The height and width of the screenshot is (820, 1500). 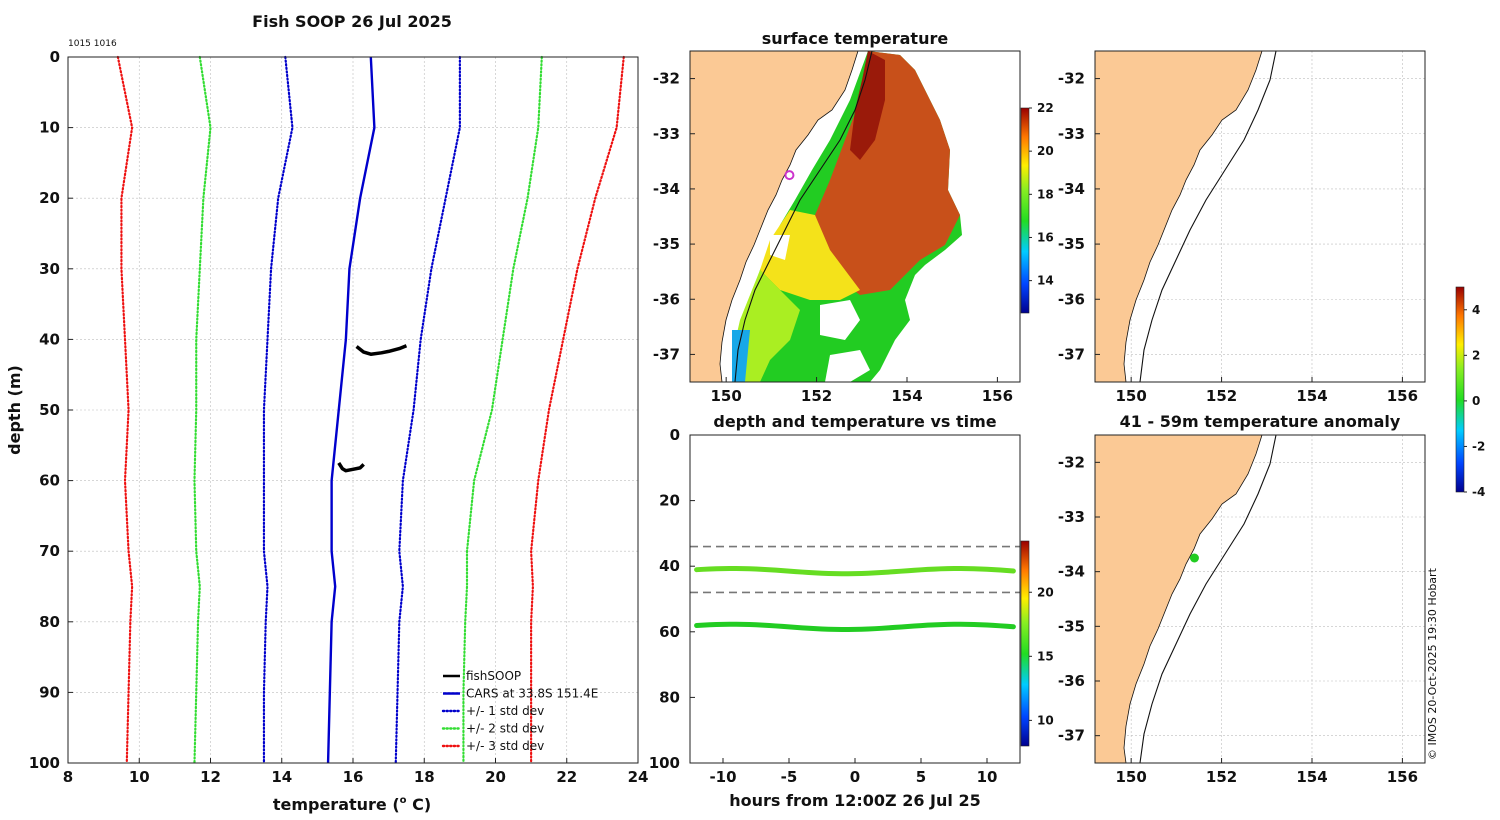 I want to click on profile-x-tick-label: 18, so click(x=424, y=777).